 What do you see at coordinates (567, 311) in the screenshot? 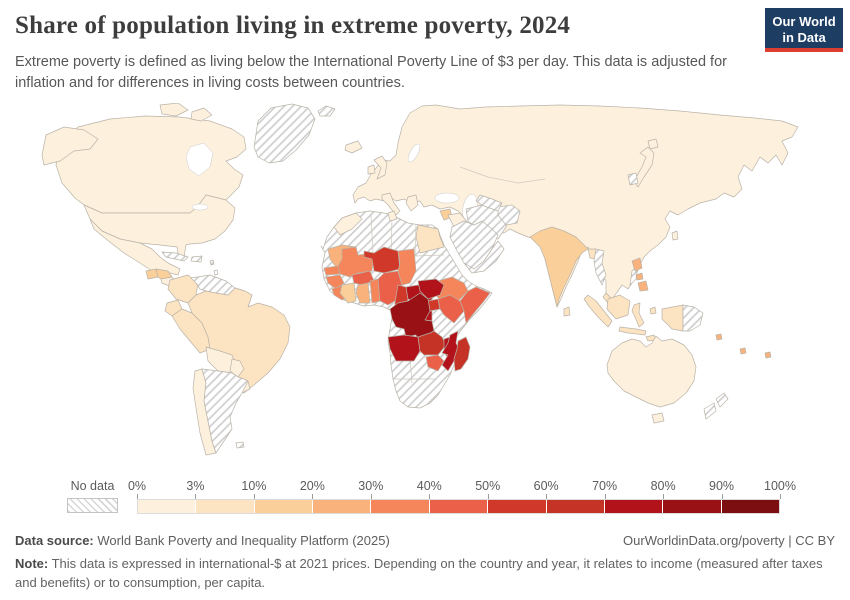
I see `country-sri-lanka` at bounding box center [567, 311].